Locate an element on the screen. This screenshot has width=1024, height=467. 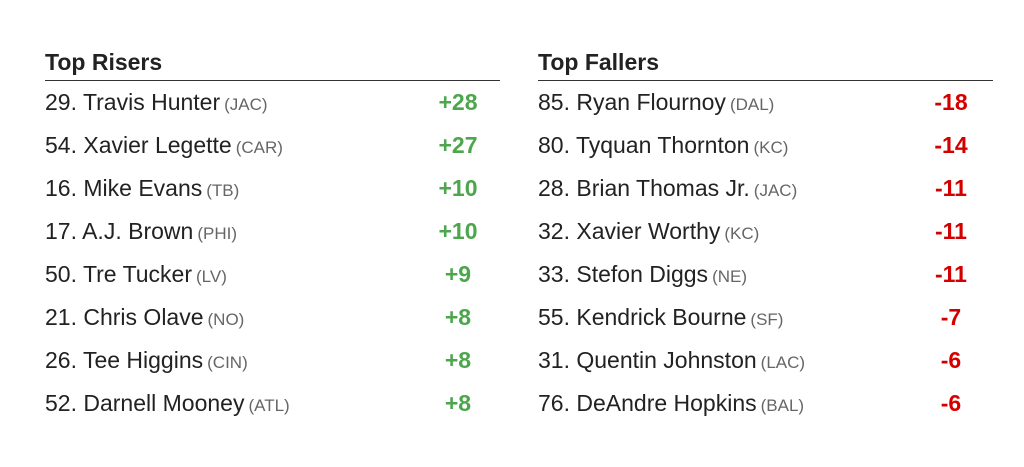
player-row: 55. Kendrick Bourne (SF) -7 is located at coordinates (765, 317).